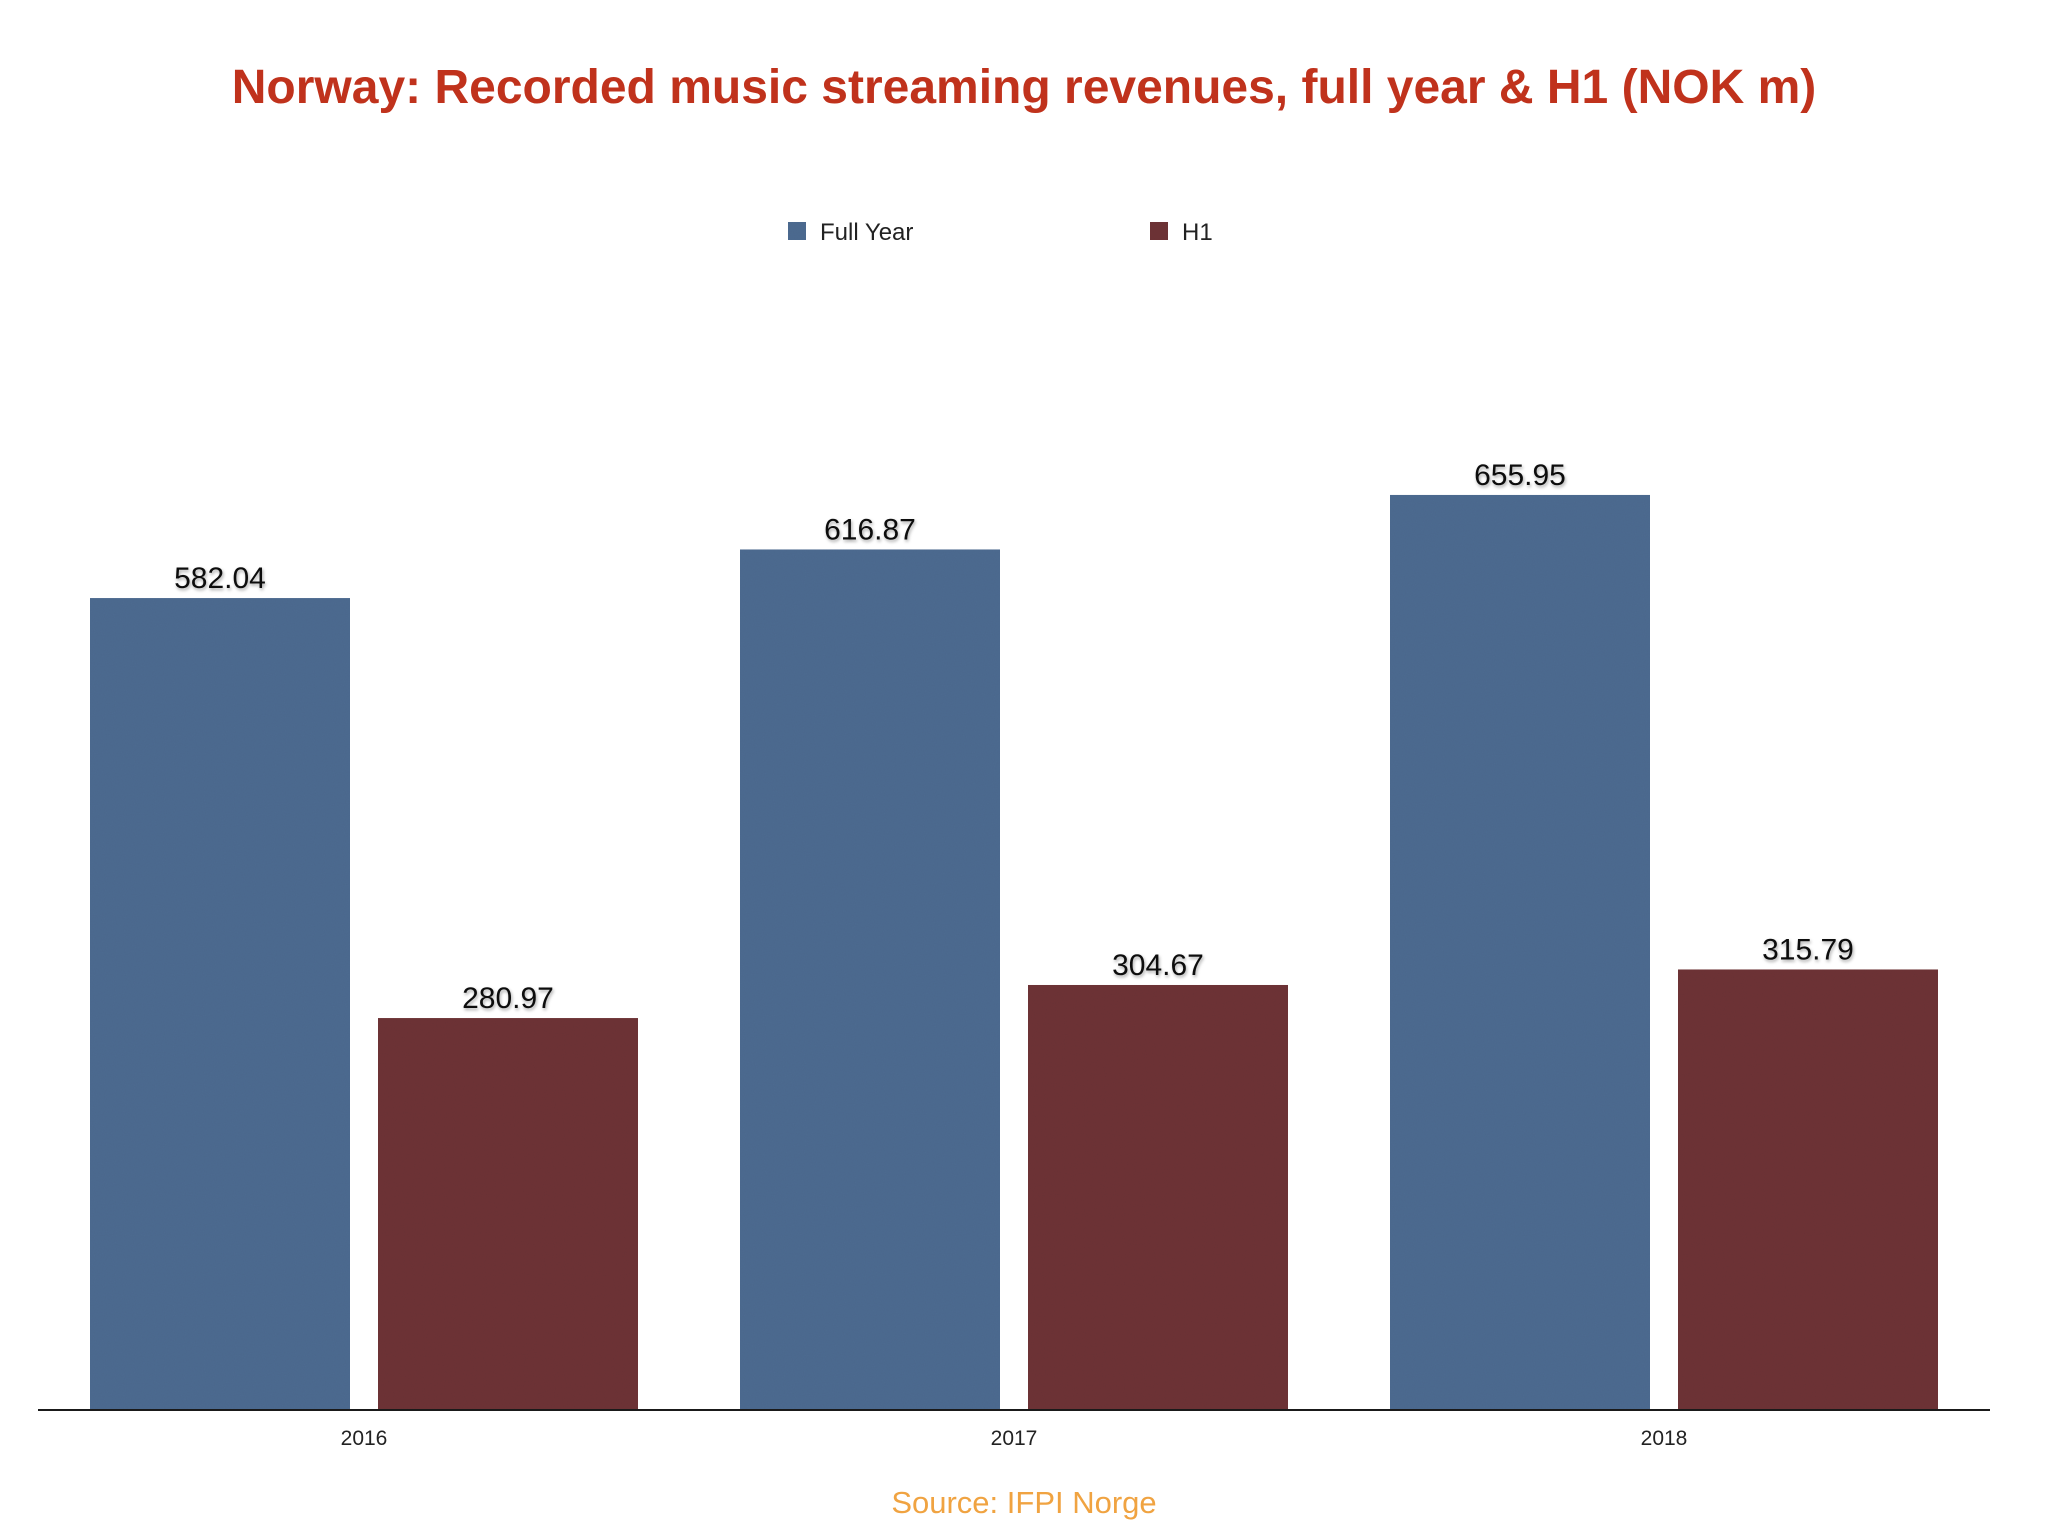 The height and width of the screenshot is (1536, 2048). Describe the element at coordinates (1159, 231) in the screenshot. I see `legend-swatch-h1` at that location.